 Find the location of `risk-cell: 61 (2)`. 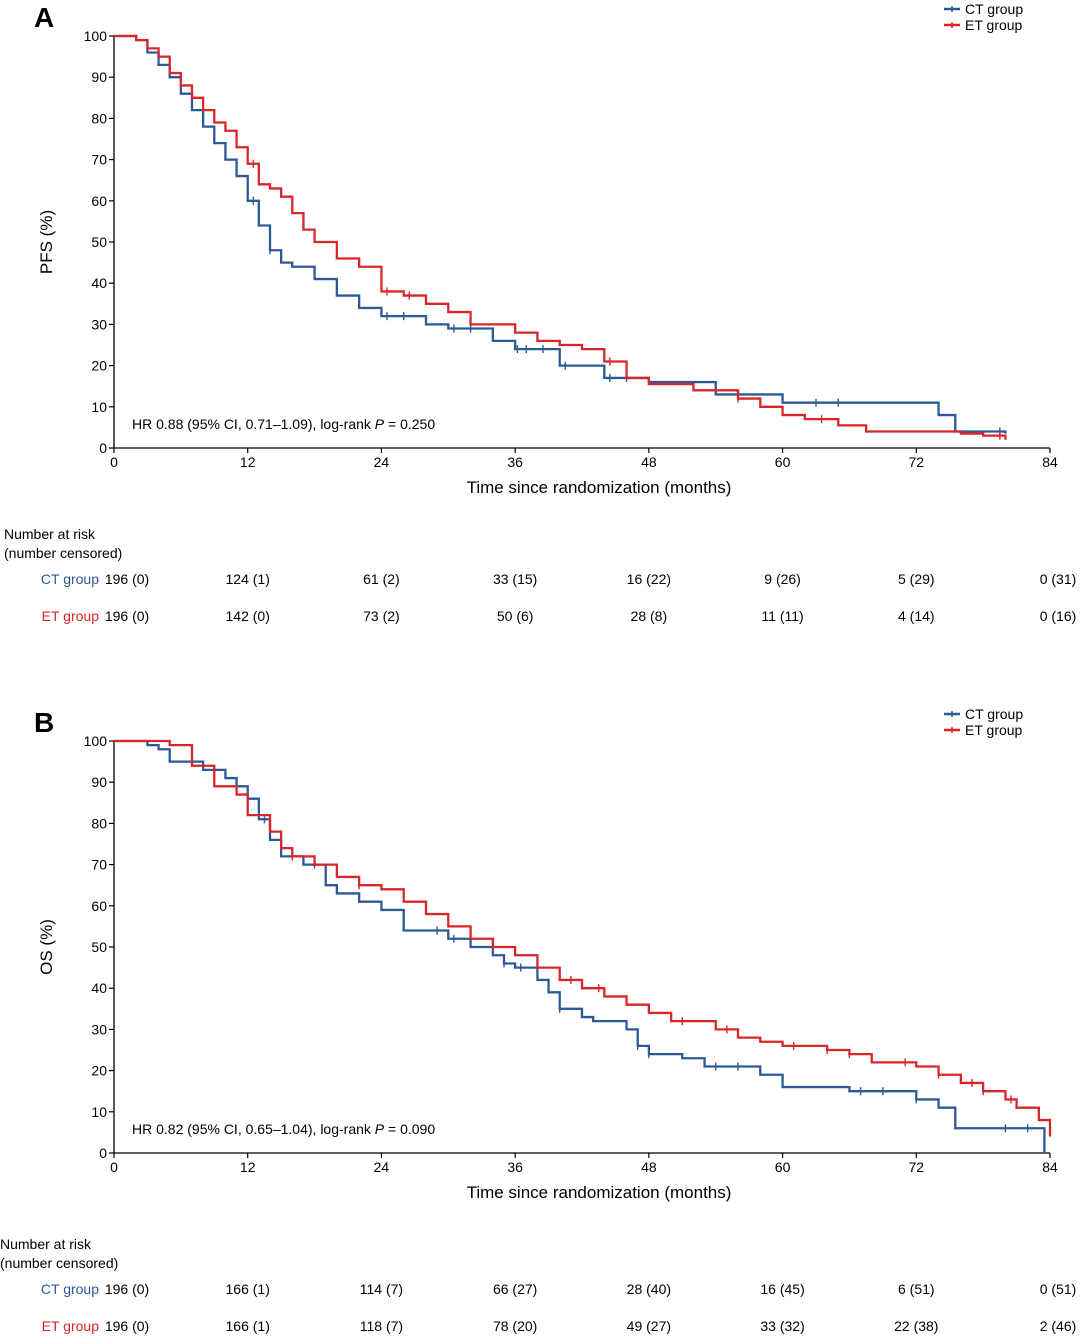

risk-cell: 61 (2) is located at coordinates (381, 579).